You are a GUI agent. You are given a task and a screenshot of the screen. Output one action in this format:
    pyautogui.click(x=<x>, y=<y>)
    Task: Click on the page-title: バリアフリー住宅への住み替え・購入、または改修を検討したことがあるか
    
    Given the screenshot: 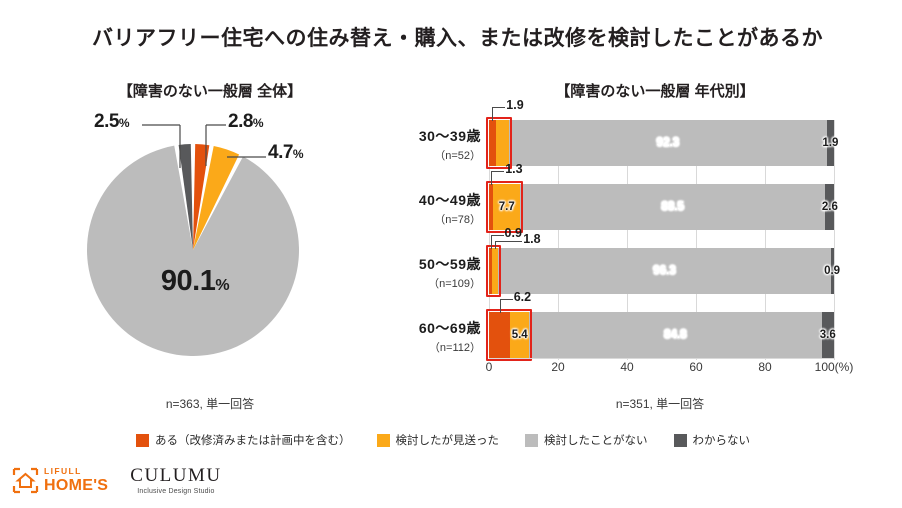 What is the action you would take?
    pyautogui.click(x=457, y=38)
    